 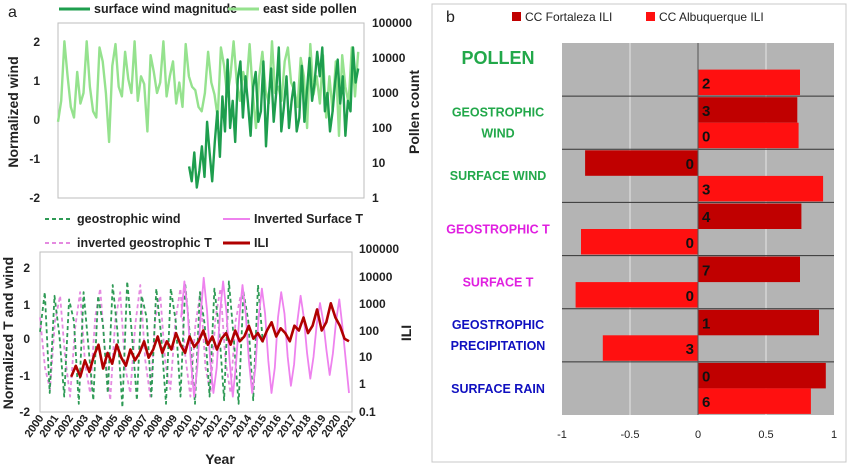 What do you see at coordinates (498, 176) in the screenshot?
I see `category-label: SURFACE WIND` at bounding box center [498, 176].